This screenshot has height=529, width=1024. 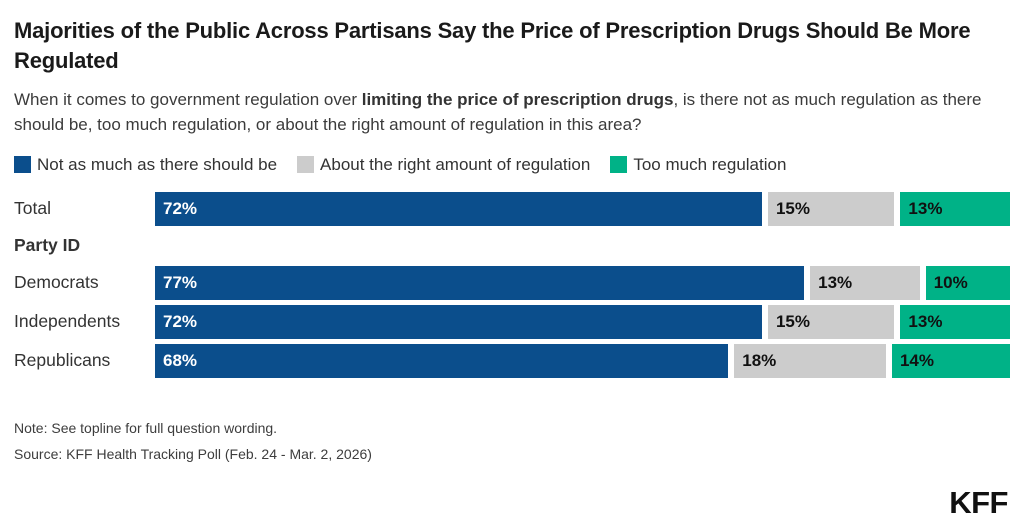 I want to click on bar-segment-right-amount: 13%, so click(x=865, y=282).